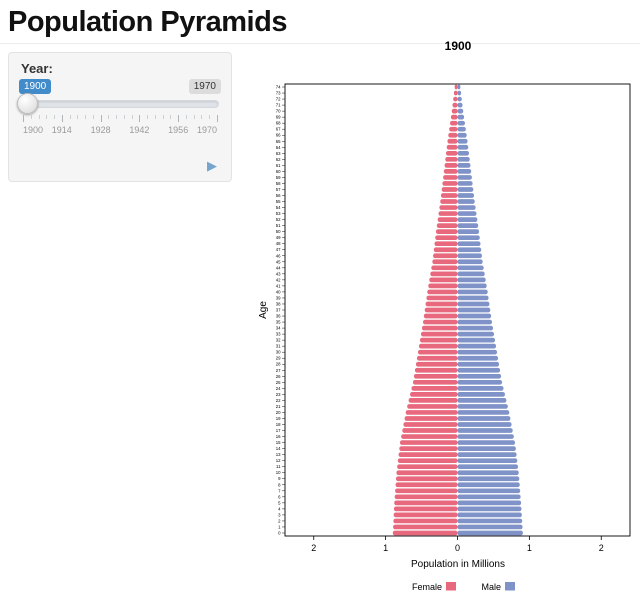 The image size is (640, 599). Describe the element at coordinates (119, 113) in the screenshot. I see `year-slider: 1900 1970 1900 1914 1928 1942 1956 1970` at that location.